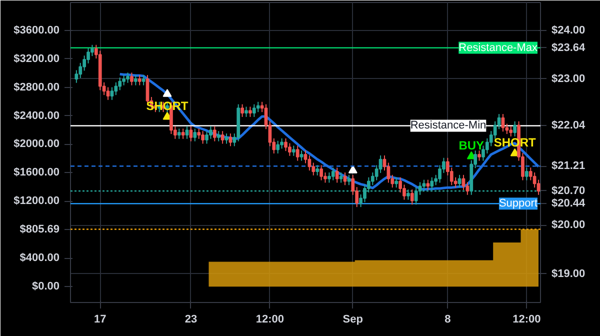 The image size is (600, 336). Describe the element at coordinates (37, 201) in the screenshot. I see `y-tick-label: $1200.00` at that location.